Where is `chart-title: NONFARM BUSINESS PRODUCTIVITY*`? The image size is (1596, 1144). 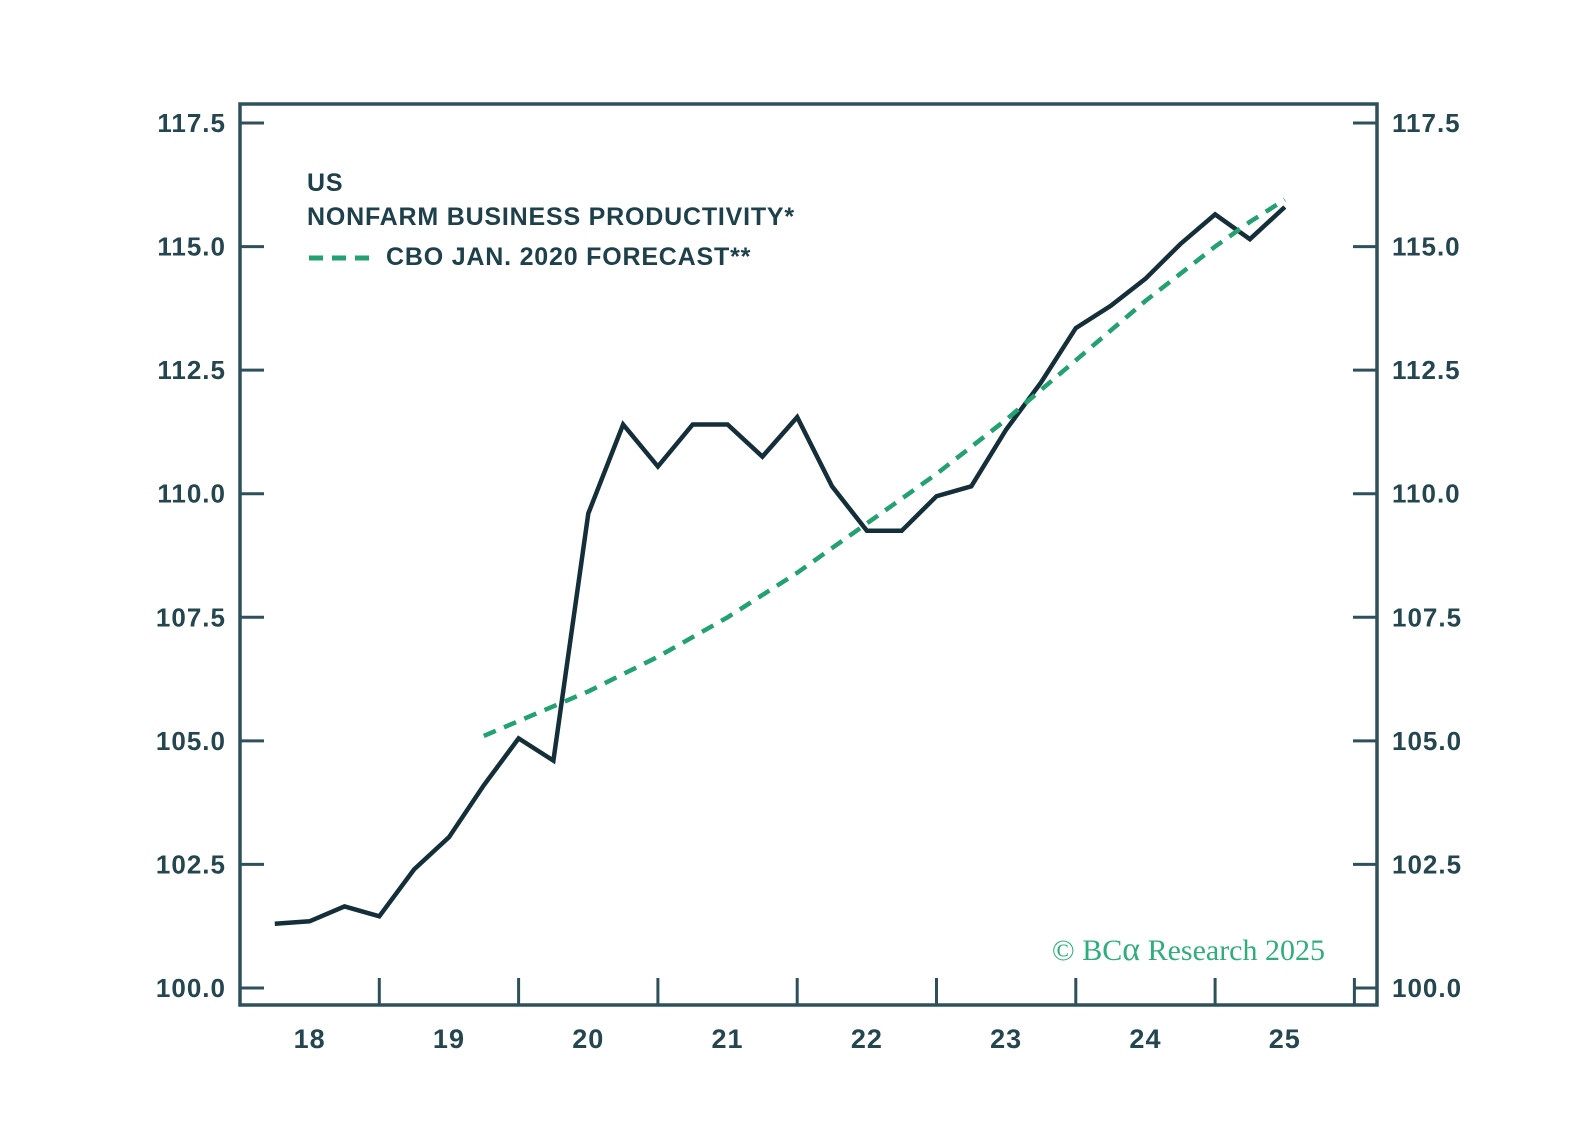 chart-title: NONFARM BUSINESS PRODUCTIVITY* is located at coordinates (551, 217).